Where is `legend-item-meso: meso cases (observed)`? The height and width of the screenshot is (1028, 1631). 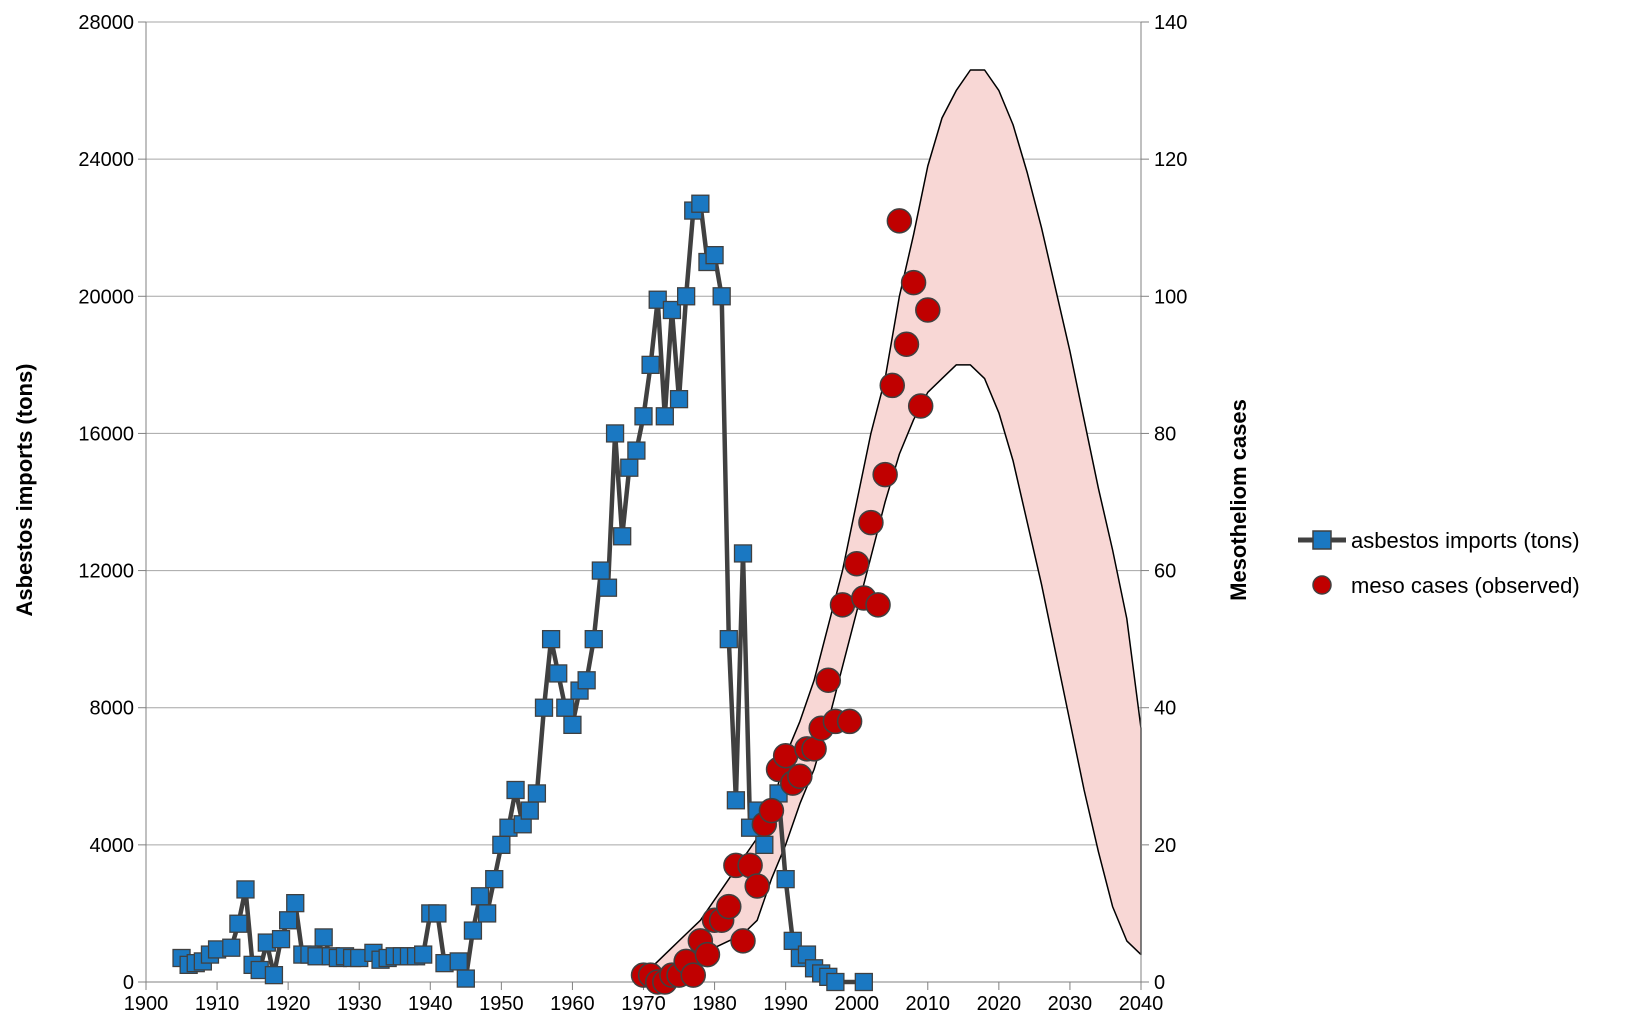
legend-item-meso: meso cases (observed) is located at coordinates (1446, 585).